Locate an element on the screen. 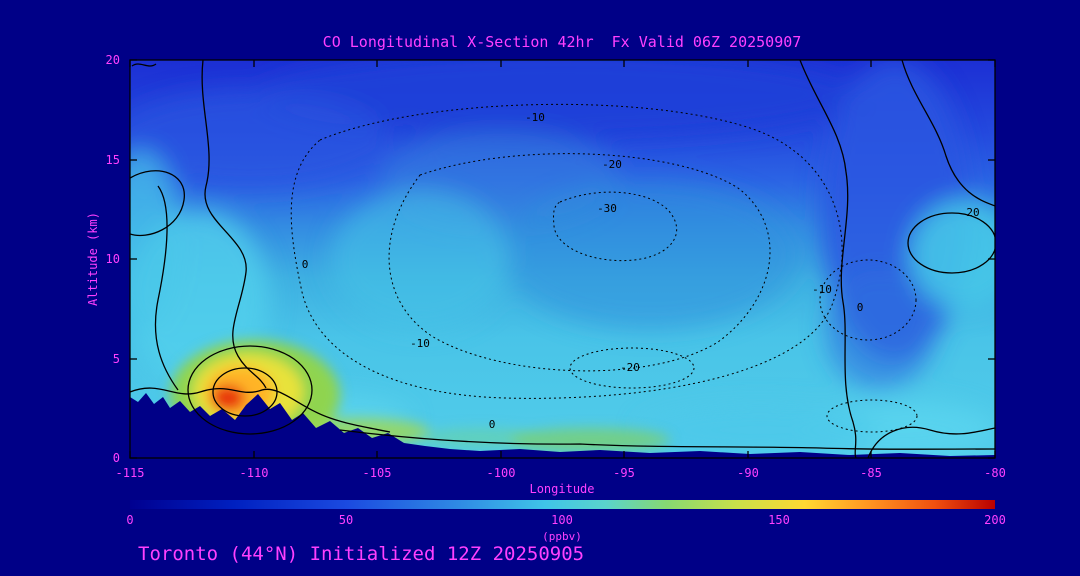 This screenshot has height=576, width=1080. y-axis-title: Altitude (km) is located at coordinates (93, 259).